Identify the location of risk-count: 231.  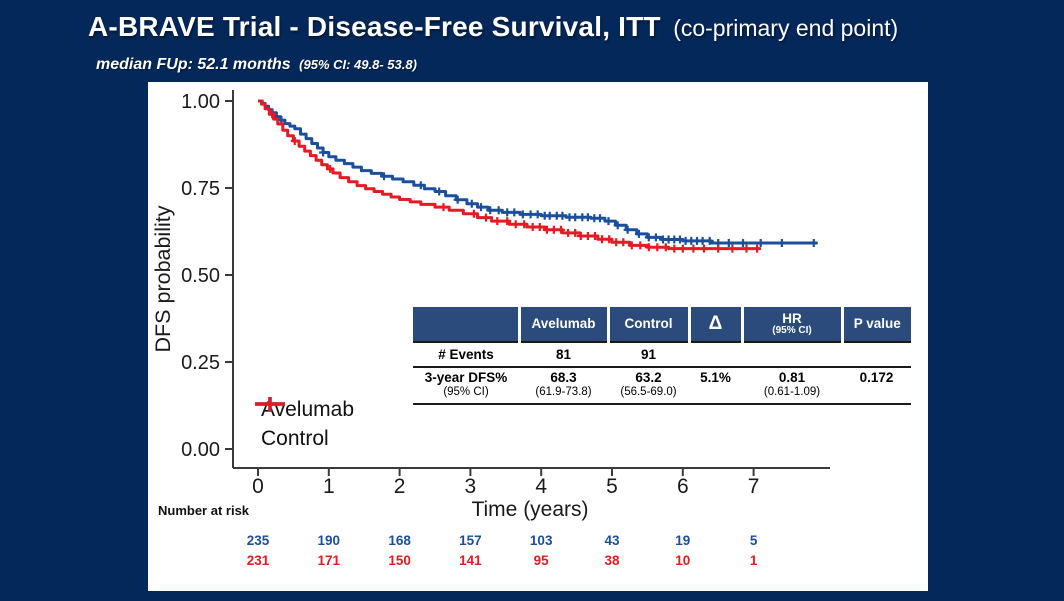
(258, 560).